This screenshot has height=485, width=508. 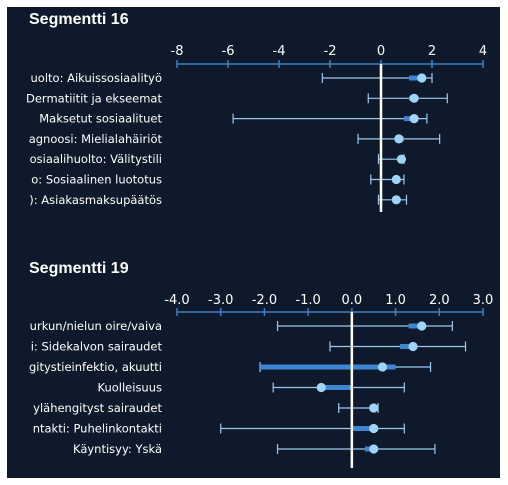 I want to click on x-tick-label: 2.0, so click(x=439, y=300).